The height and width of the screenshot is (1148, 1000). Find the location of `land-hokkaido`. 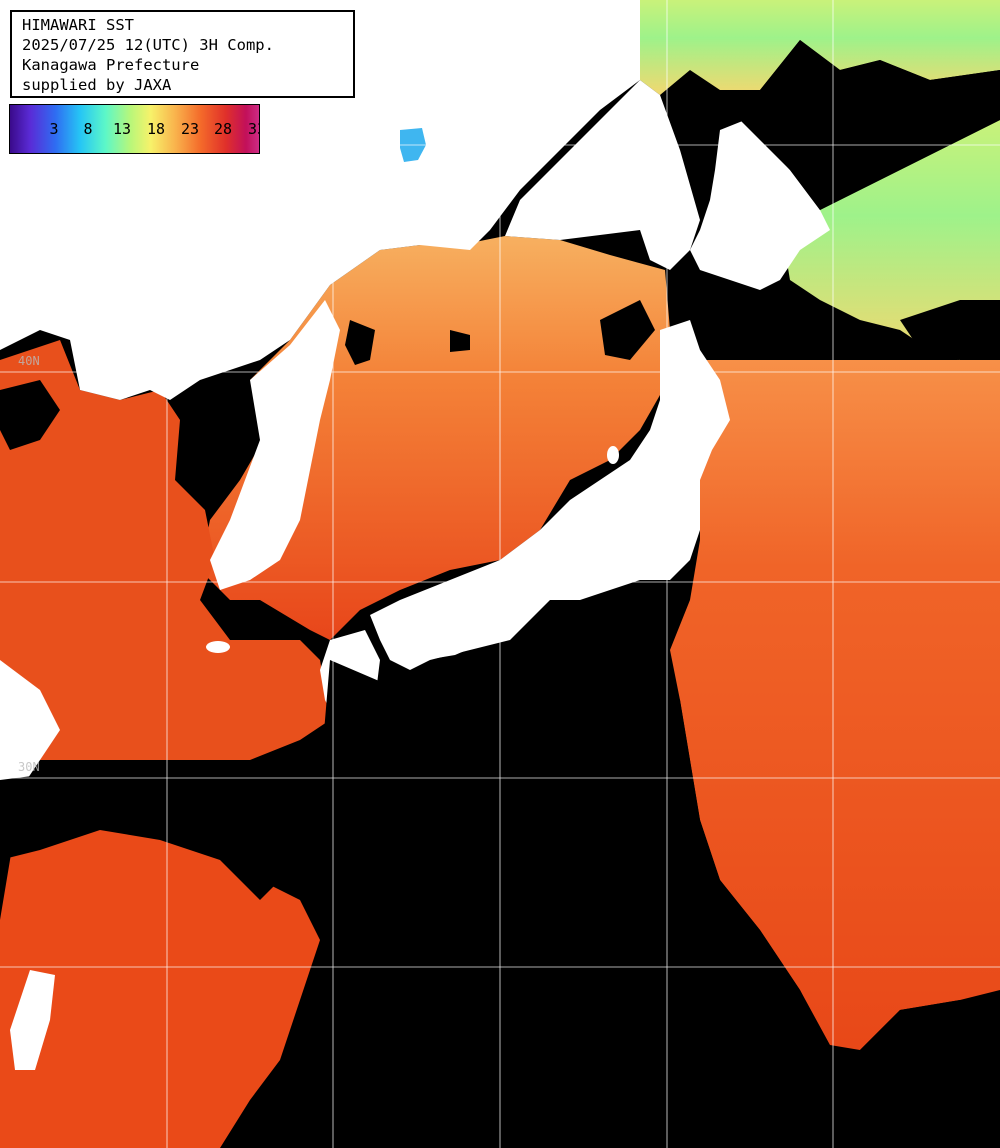

land-hokkaido is located at coordinates (760, 205).